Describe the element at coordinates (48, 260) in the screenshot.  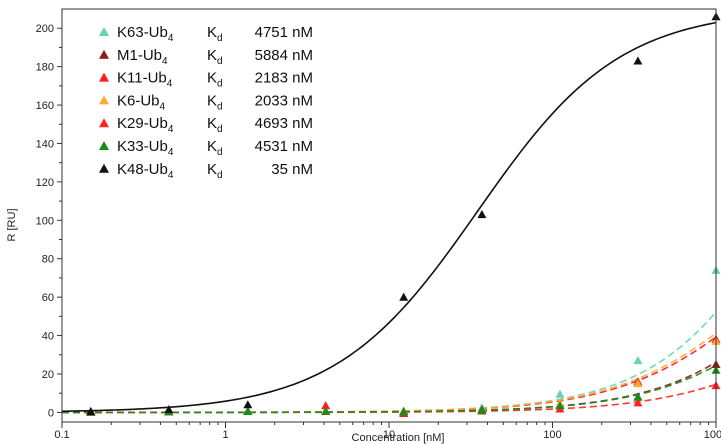
I see `y-tick-label: 80` at that location.